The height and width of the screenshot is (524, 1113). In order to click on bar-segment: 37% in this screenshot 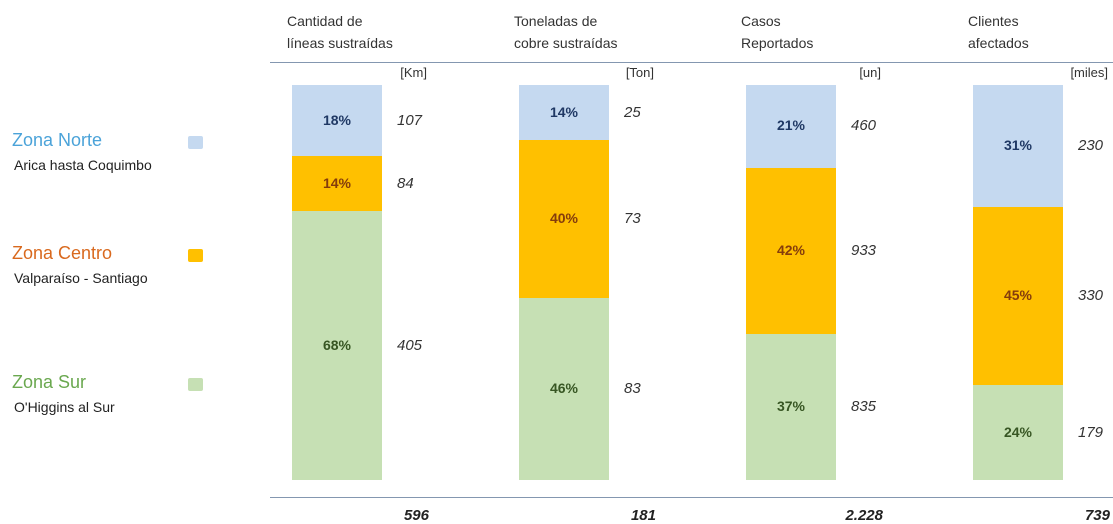, I will do `click(791, 406)`.